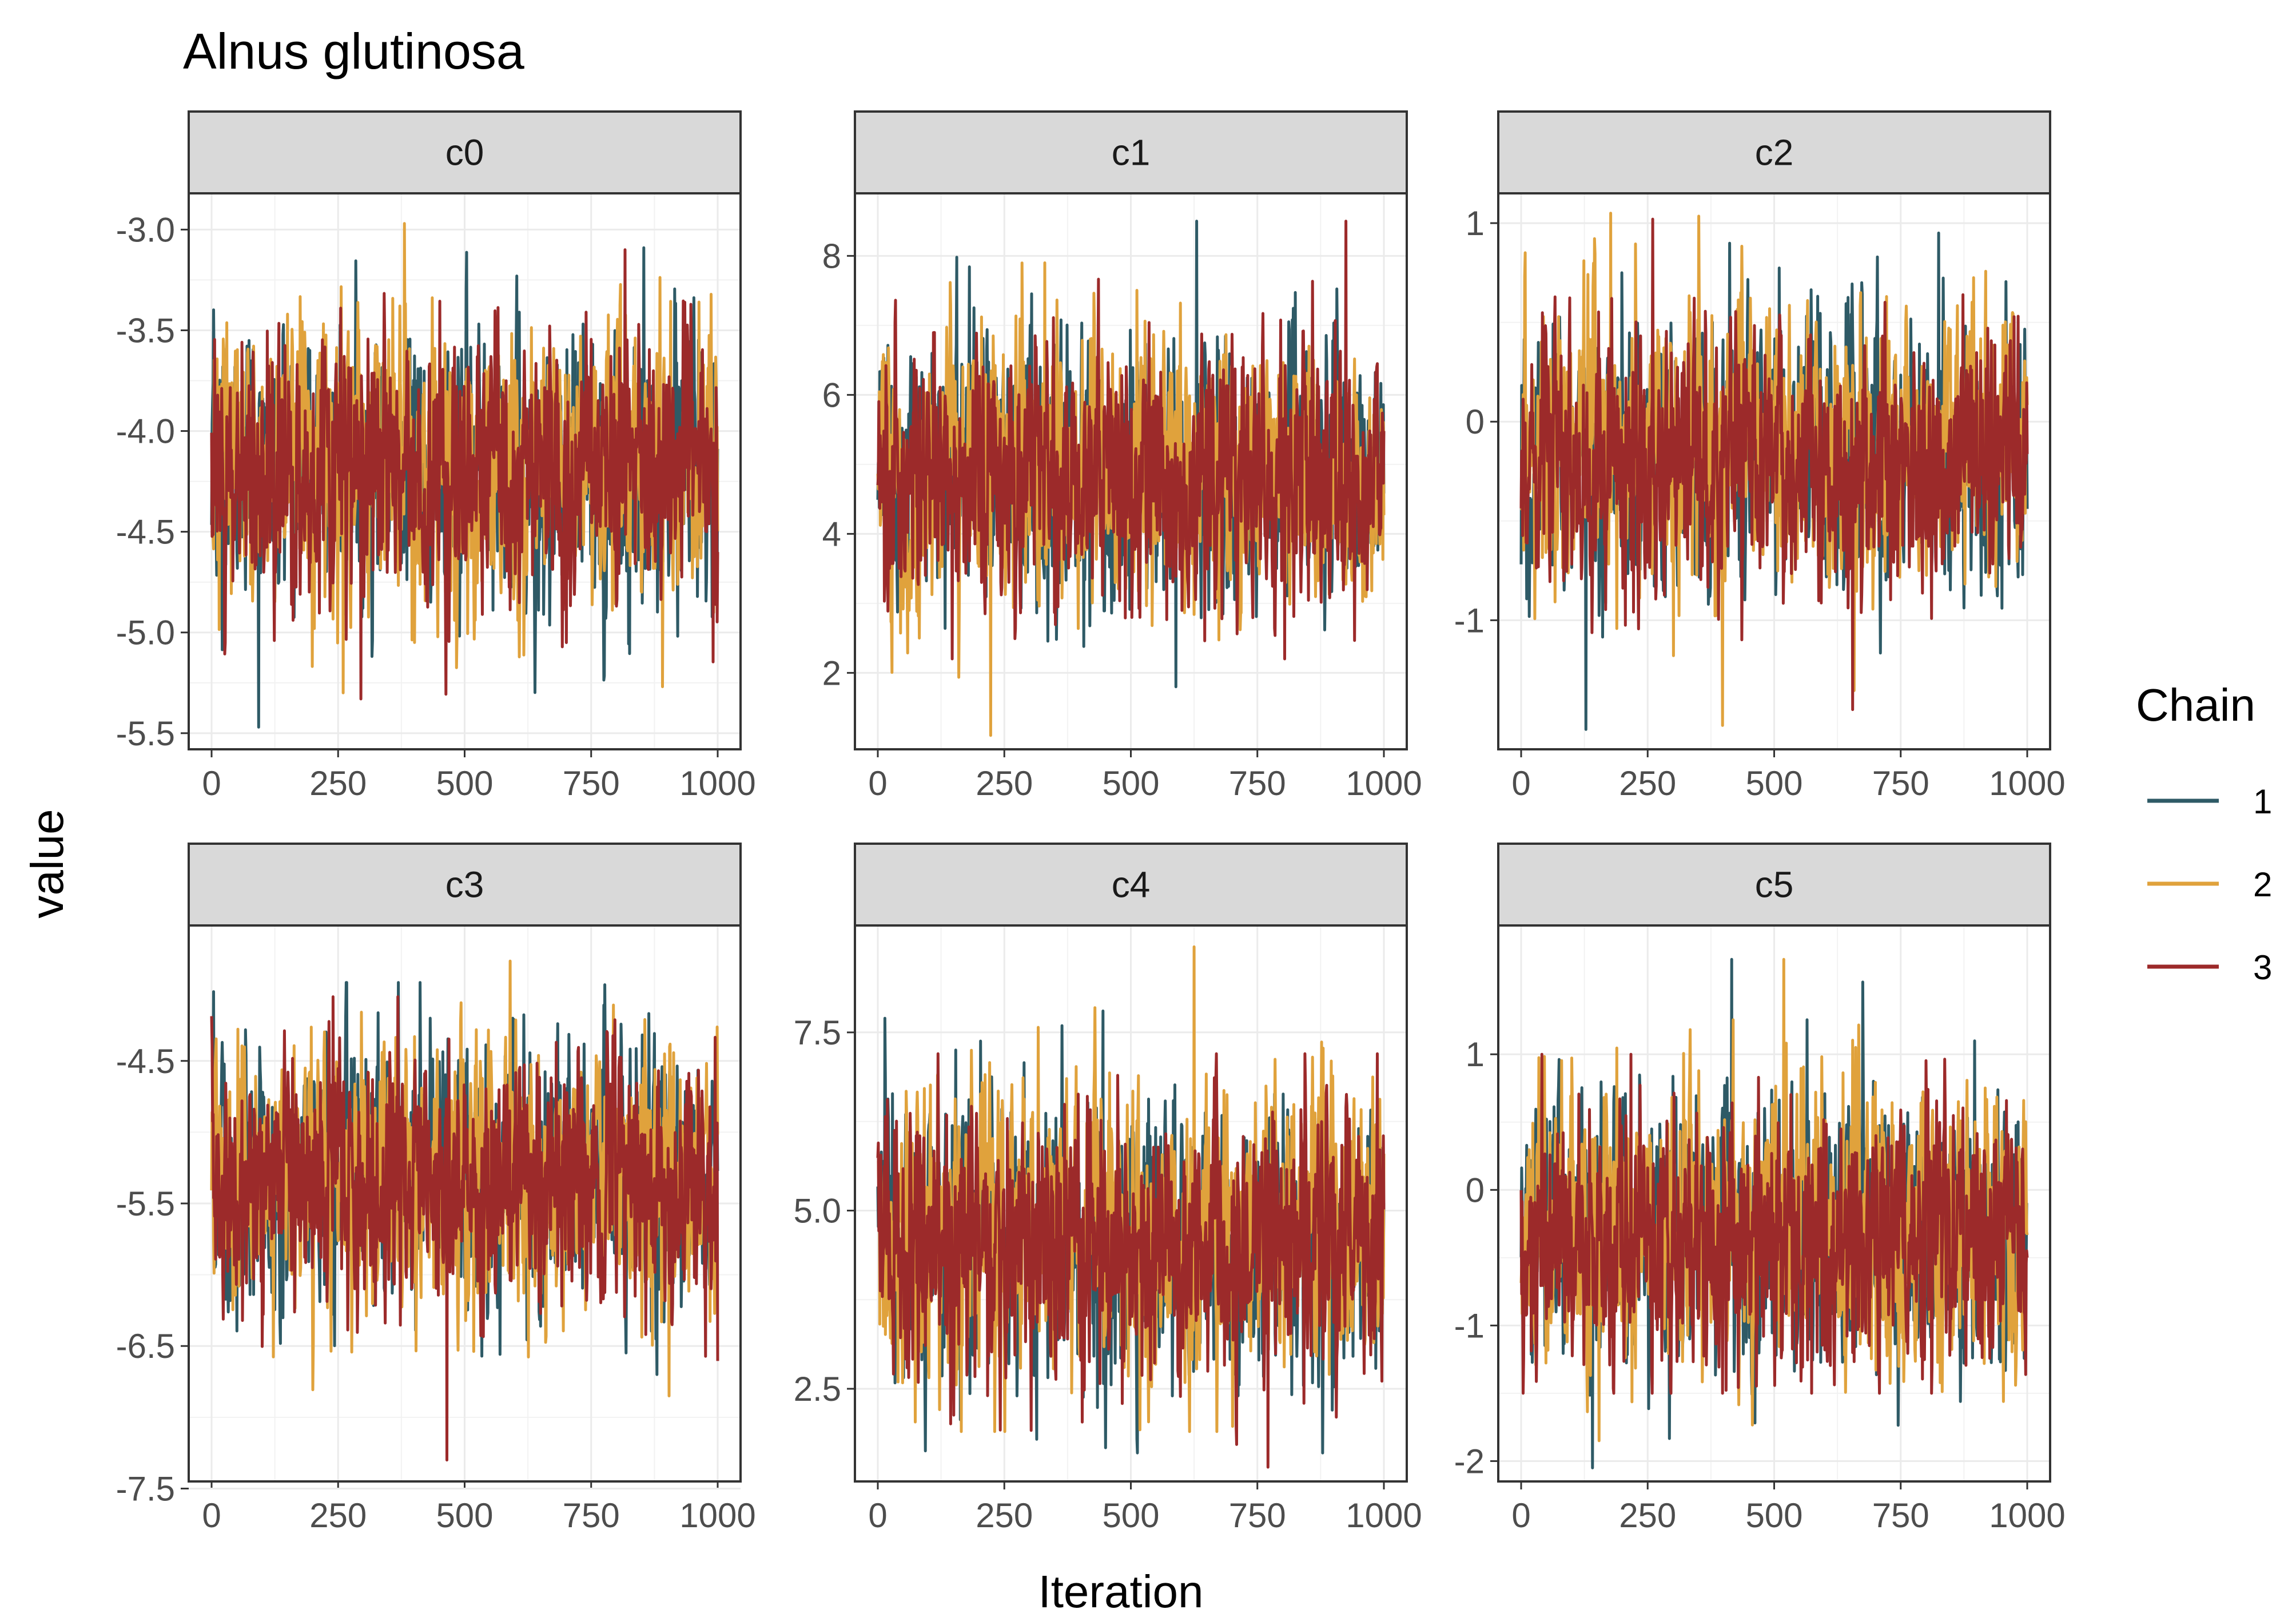 The height and width of the screenshot is (1621, 2296). I want to click on panel-c5: c5 0 250 500 750 1000 -2 -1 0 1, so click(1760, 1189).